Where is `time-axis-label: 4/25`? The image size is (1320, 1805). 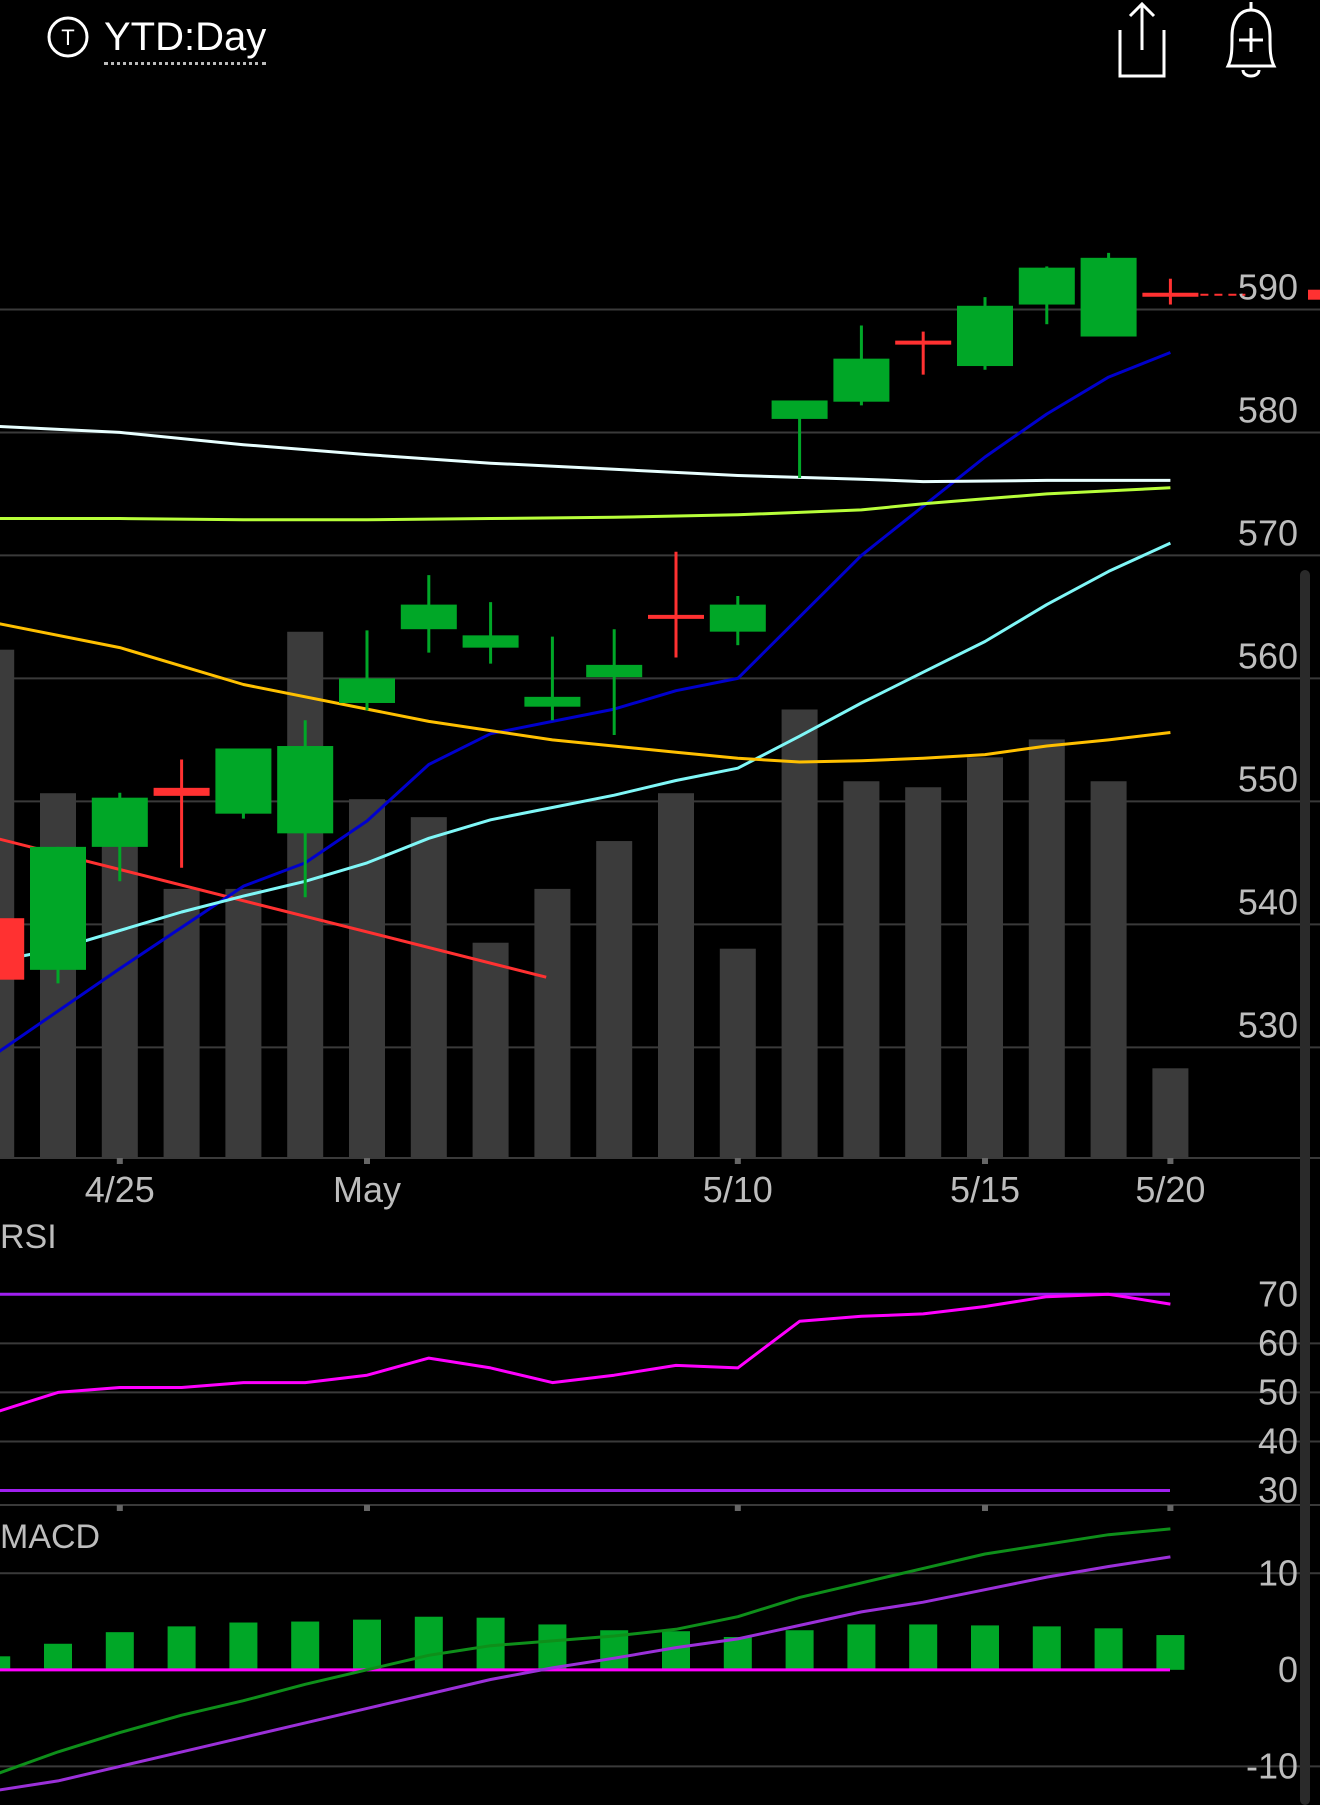
time-axis-label: 4/25 is located at coordinates (120, 1189).